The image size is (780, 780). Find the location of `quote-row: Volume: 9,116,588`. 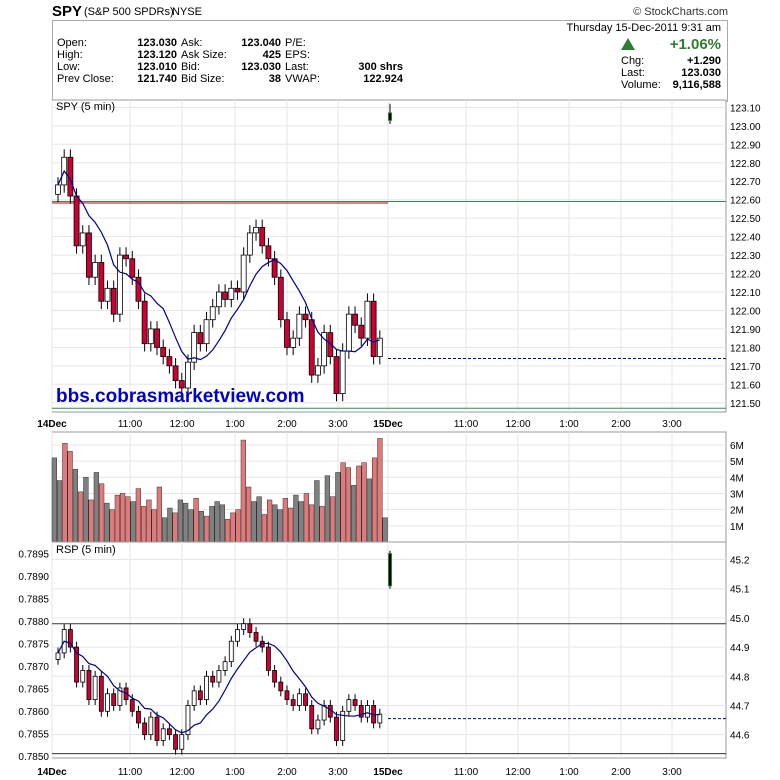

quote-row: Volume: 9,116,588 is located at coordinates (671, 85).